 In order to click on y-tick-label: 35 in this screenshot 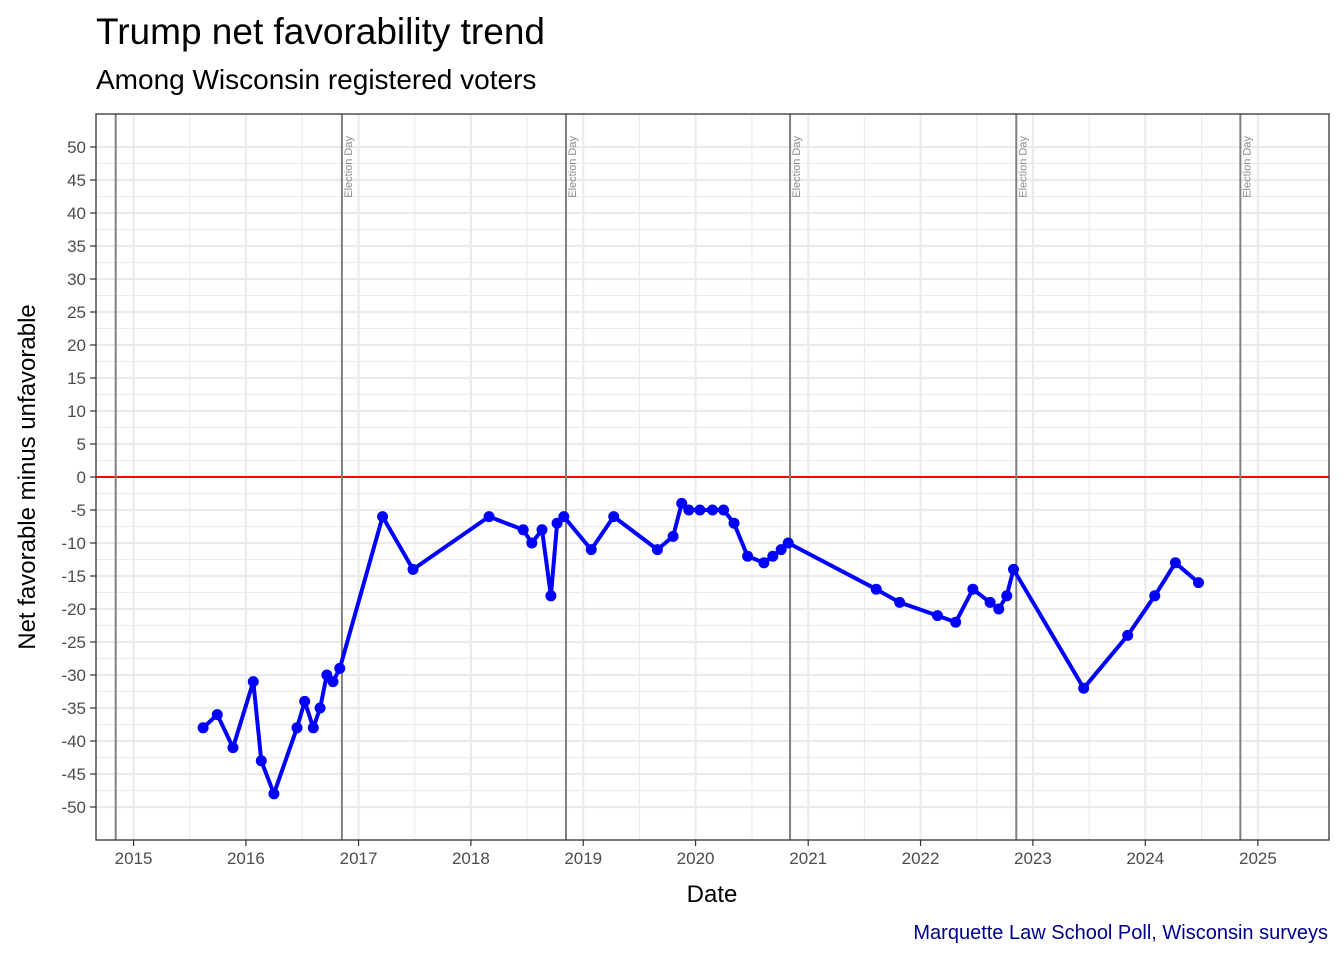, I will do `click(76, 246)`.